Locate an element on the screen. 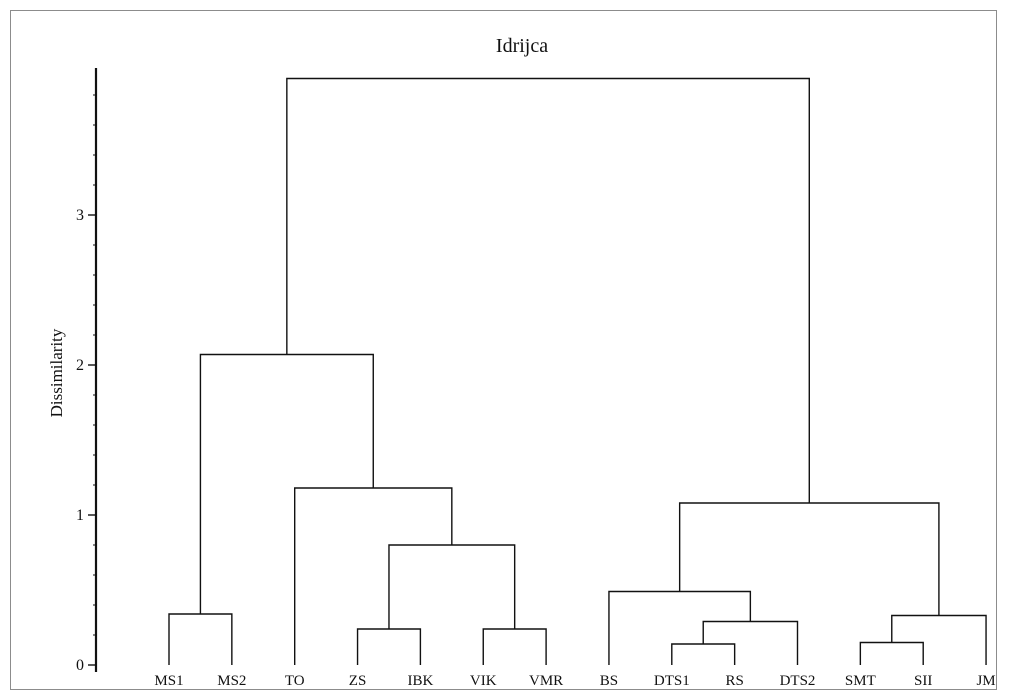  leaf-label: SII is located at coordinates (923, 681).